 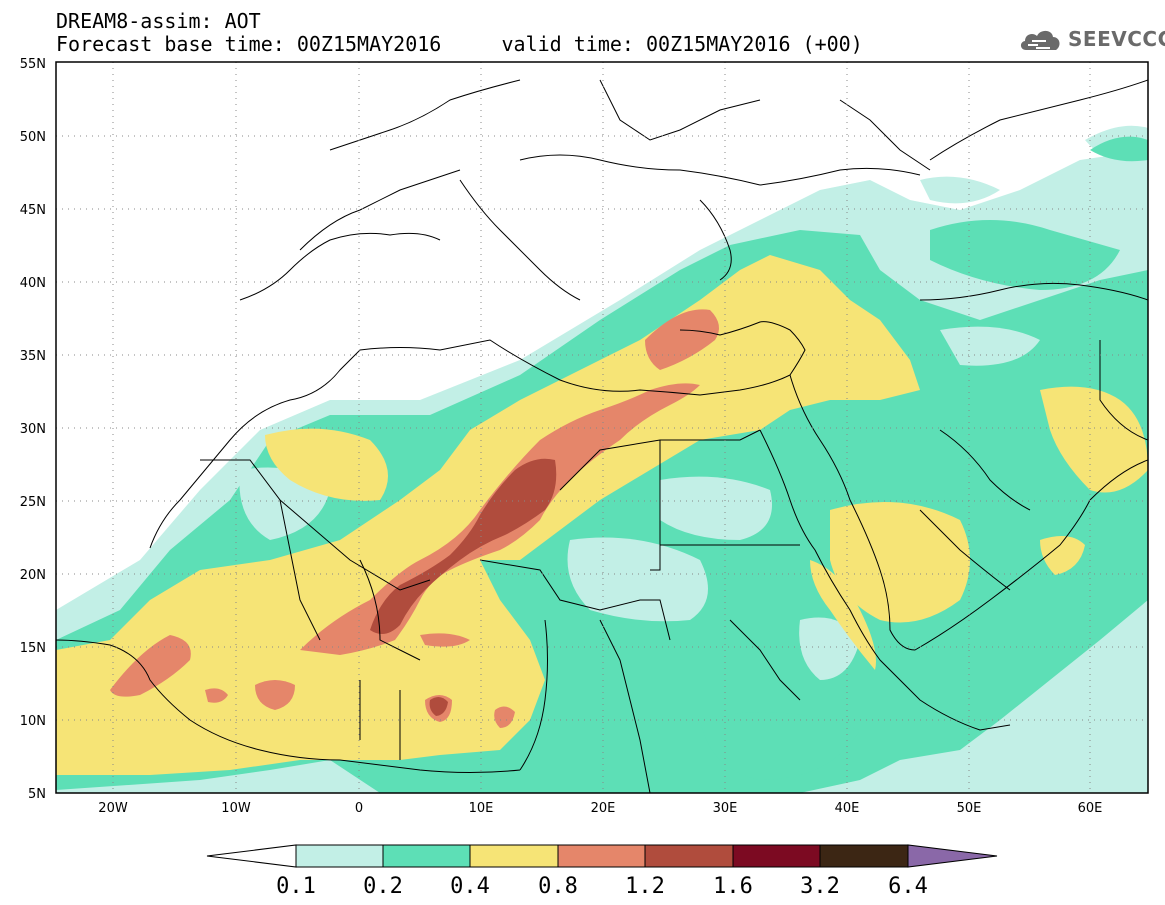 I want to click on colorbar-label: 0.1, so click(x=296, y=886).